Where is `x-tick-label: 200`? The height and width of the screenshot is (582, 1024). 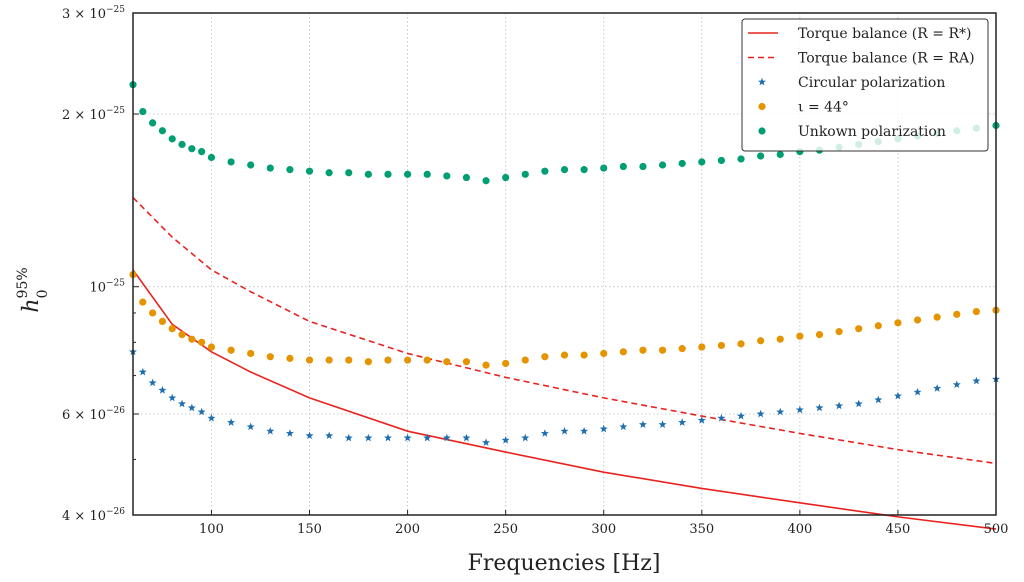
x-tick-label: 200 is located at coordinates (407, 529).